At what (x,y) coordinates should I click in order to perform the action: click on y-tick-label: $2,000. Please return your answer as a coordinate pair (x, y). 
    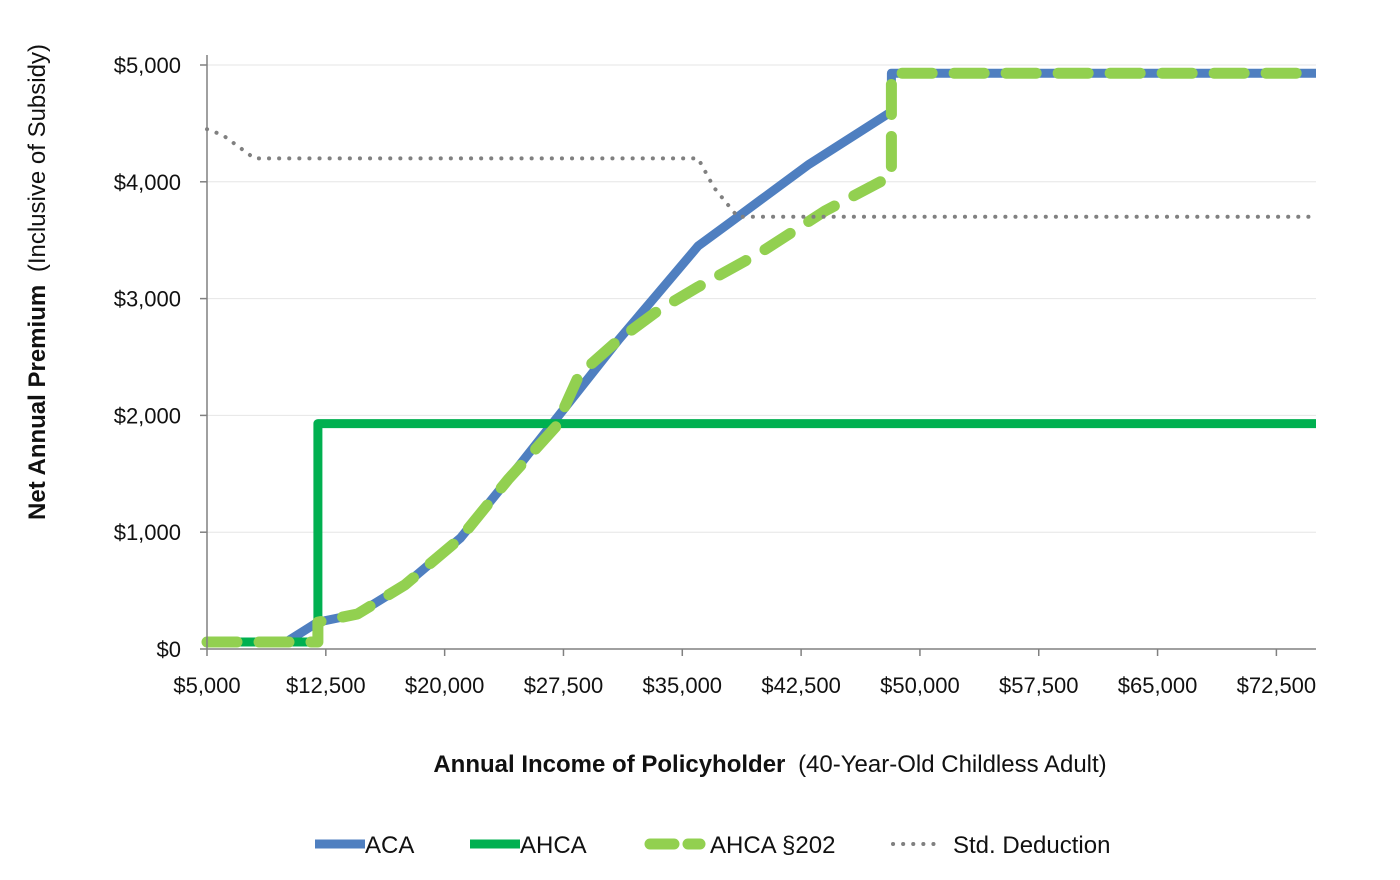
    Looking at the image, I should click on (147, 415).